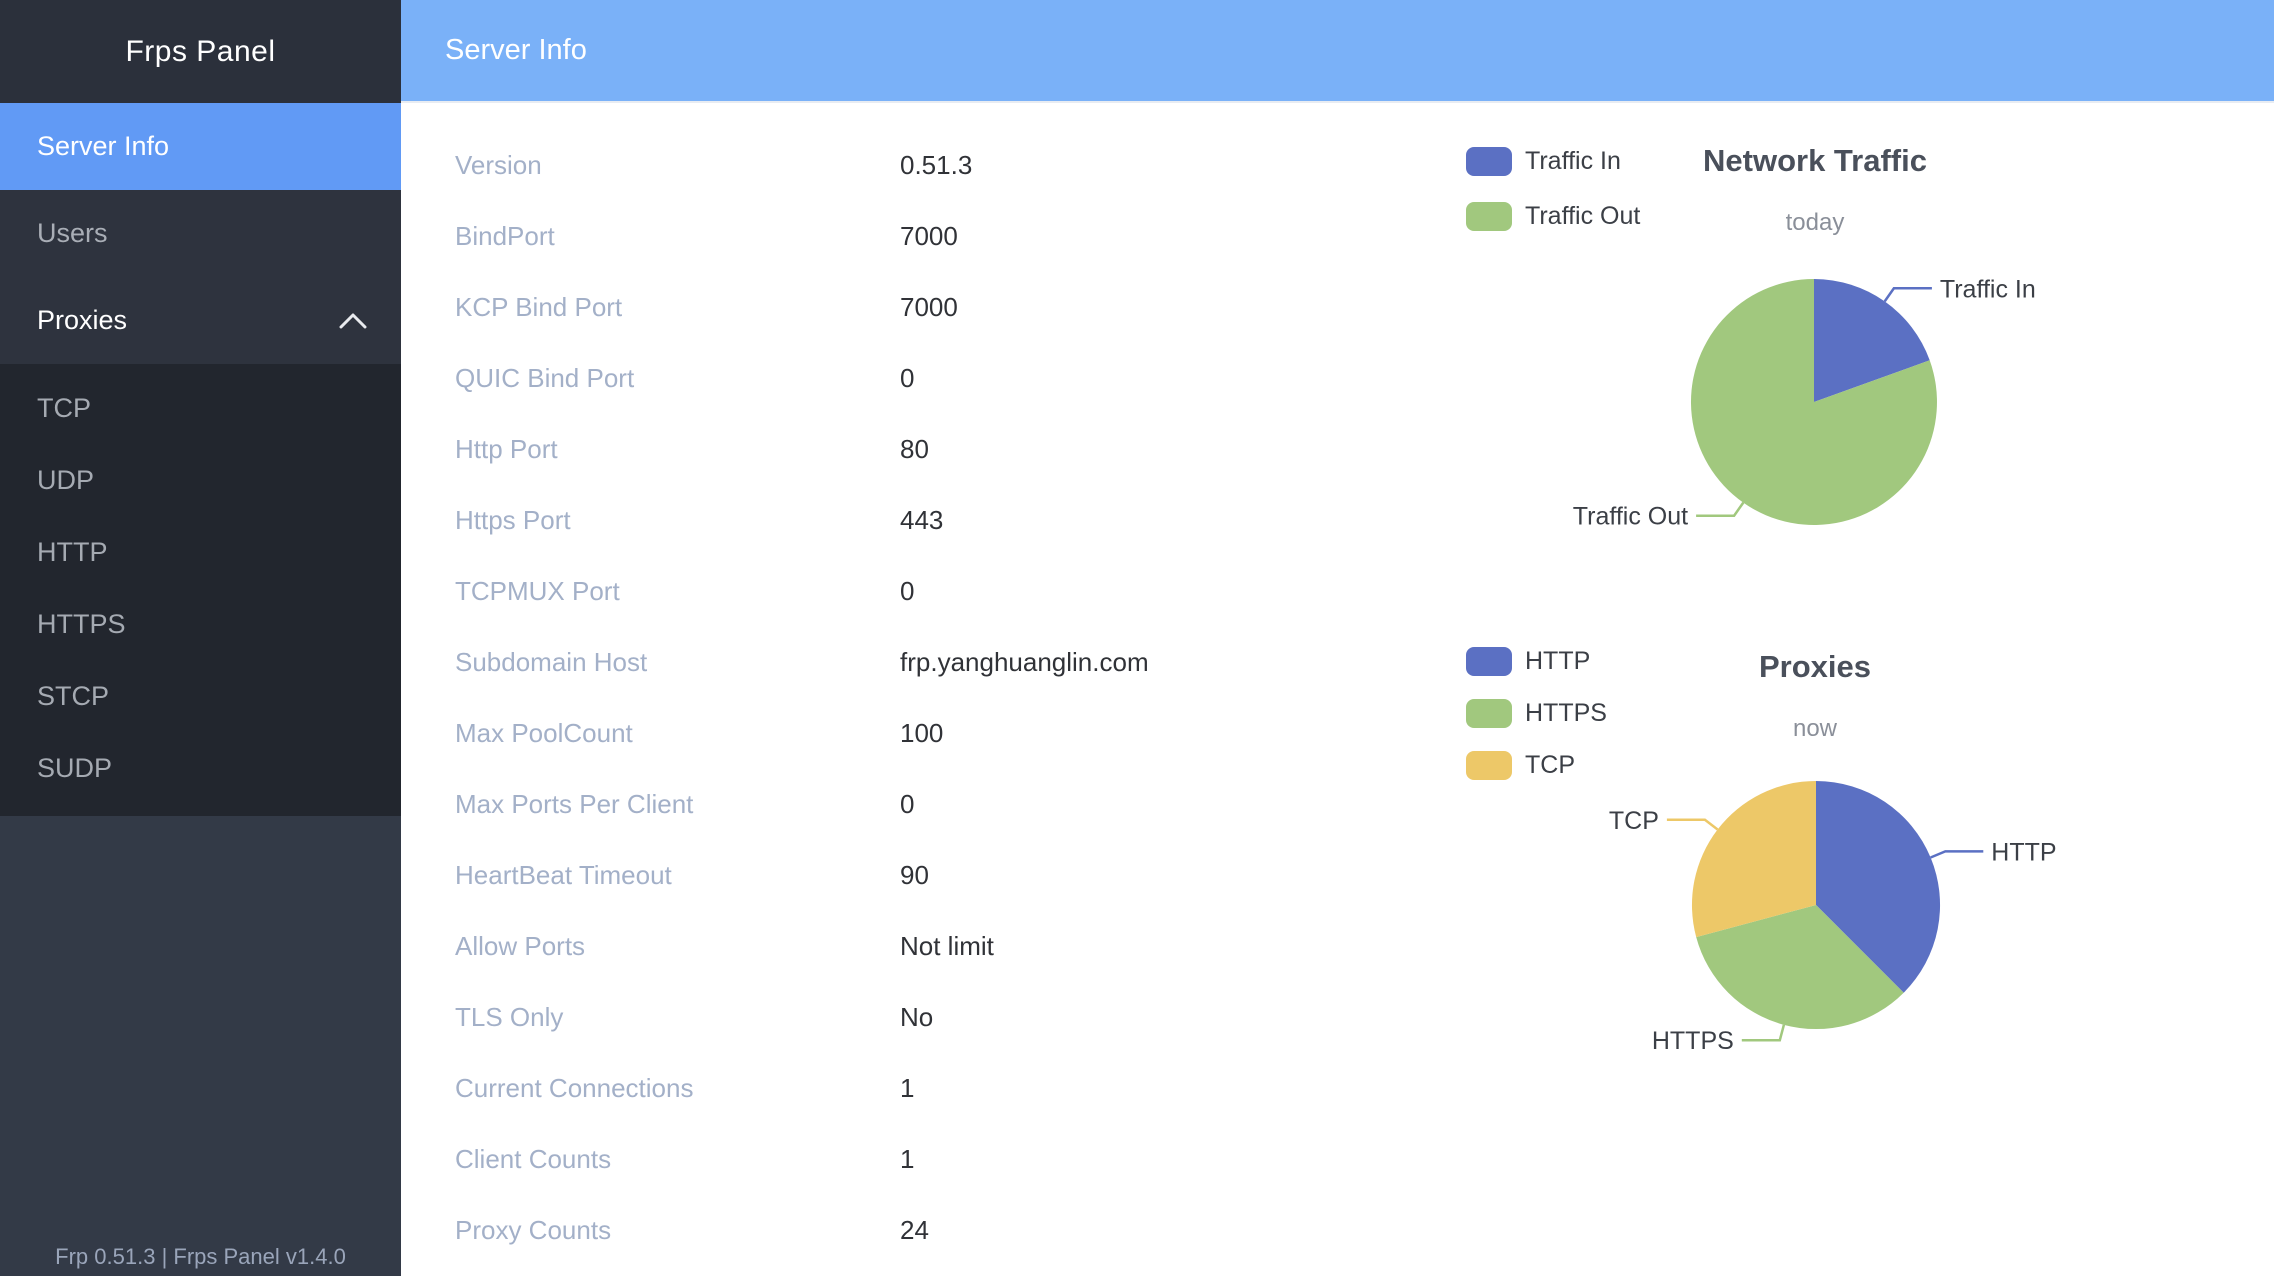 This screenshot has height=1276, width=2280. I want to click on info-label: HeartBeat Timeout, so click(563, 875).